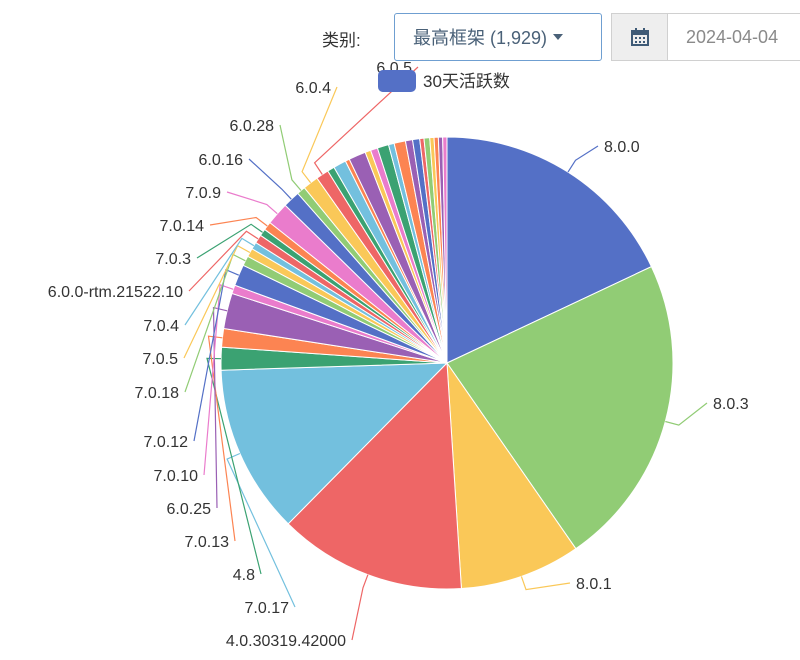 This screenshot has width=800, height=660. What do you see at coordinates (480, 38) in the screenshot?
I see `category-select-value: 最高框架 (1,929)` at bounding box center [480, 38].